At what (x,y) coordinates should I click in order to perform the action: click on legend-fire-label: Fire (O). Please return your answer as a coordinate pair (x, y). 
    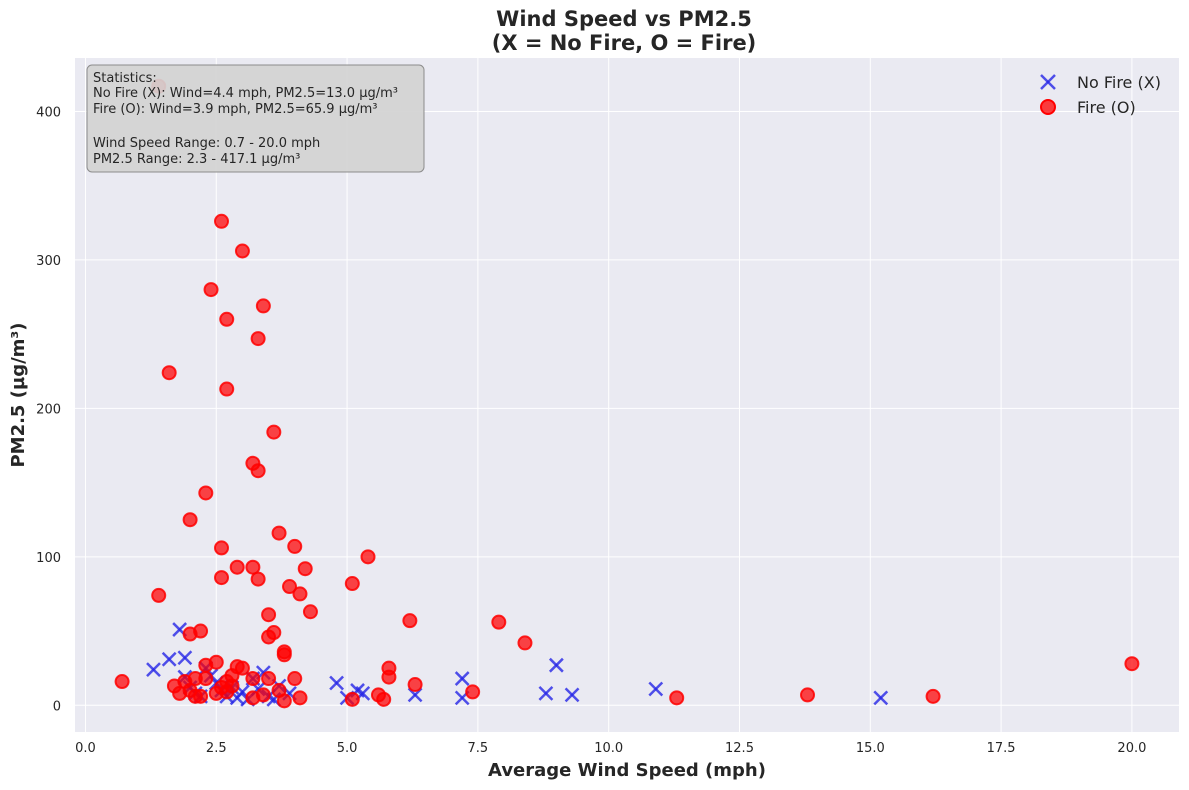
    Looking at the image, I should click on (1106, 107).